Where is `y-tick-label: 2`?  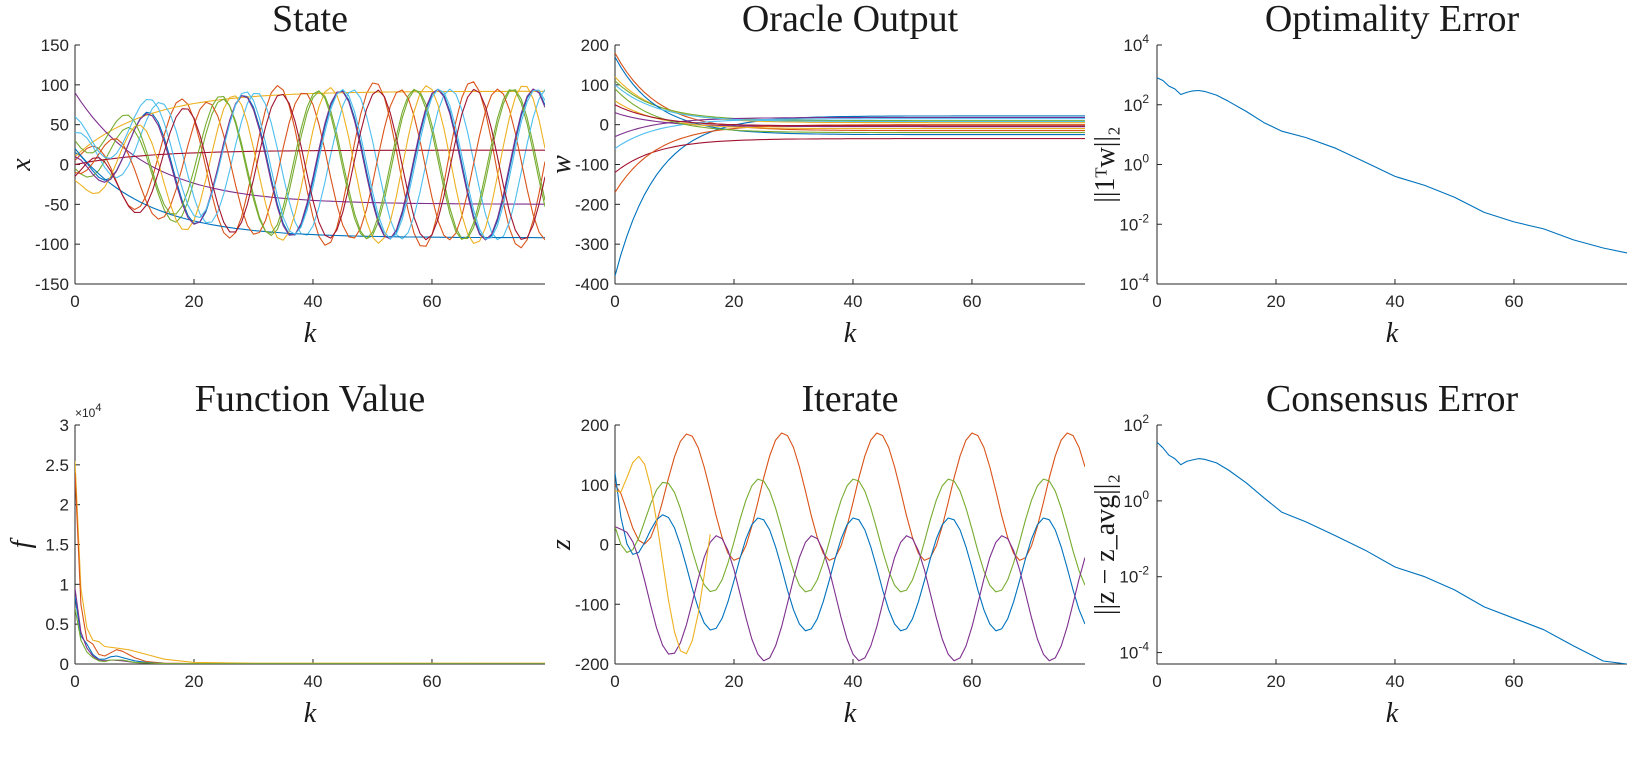 y-tick-label: 2 is located at coordinates (64, 505).